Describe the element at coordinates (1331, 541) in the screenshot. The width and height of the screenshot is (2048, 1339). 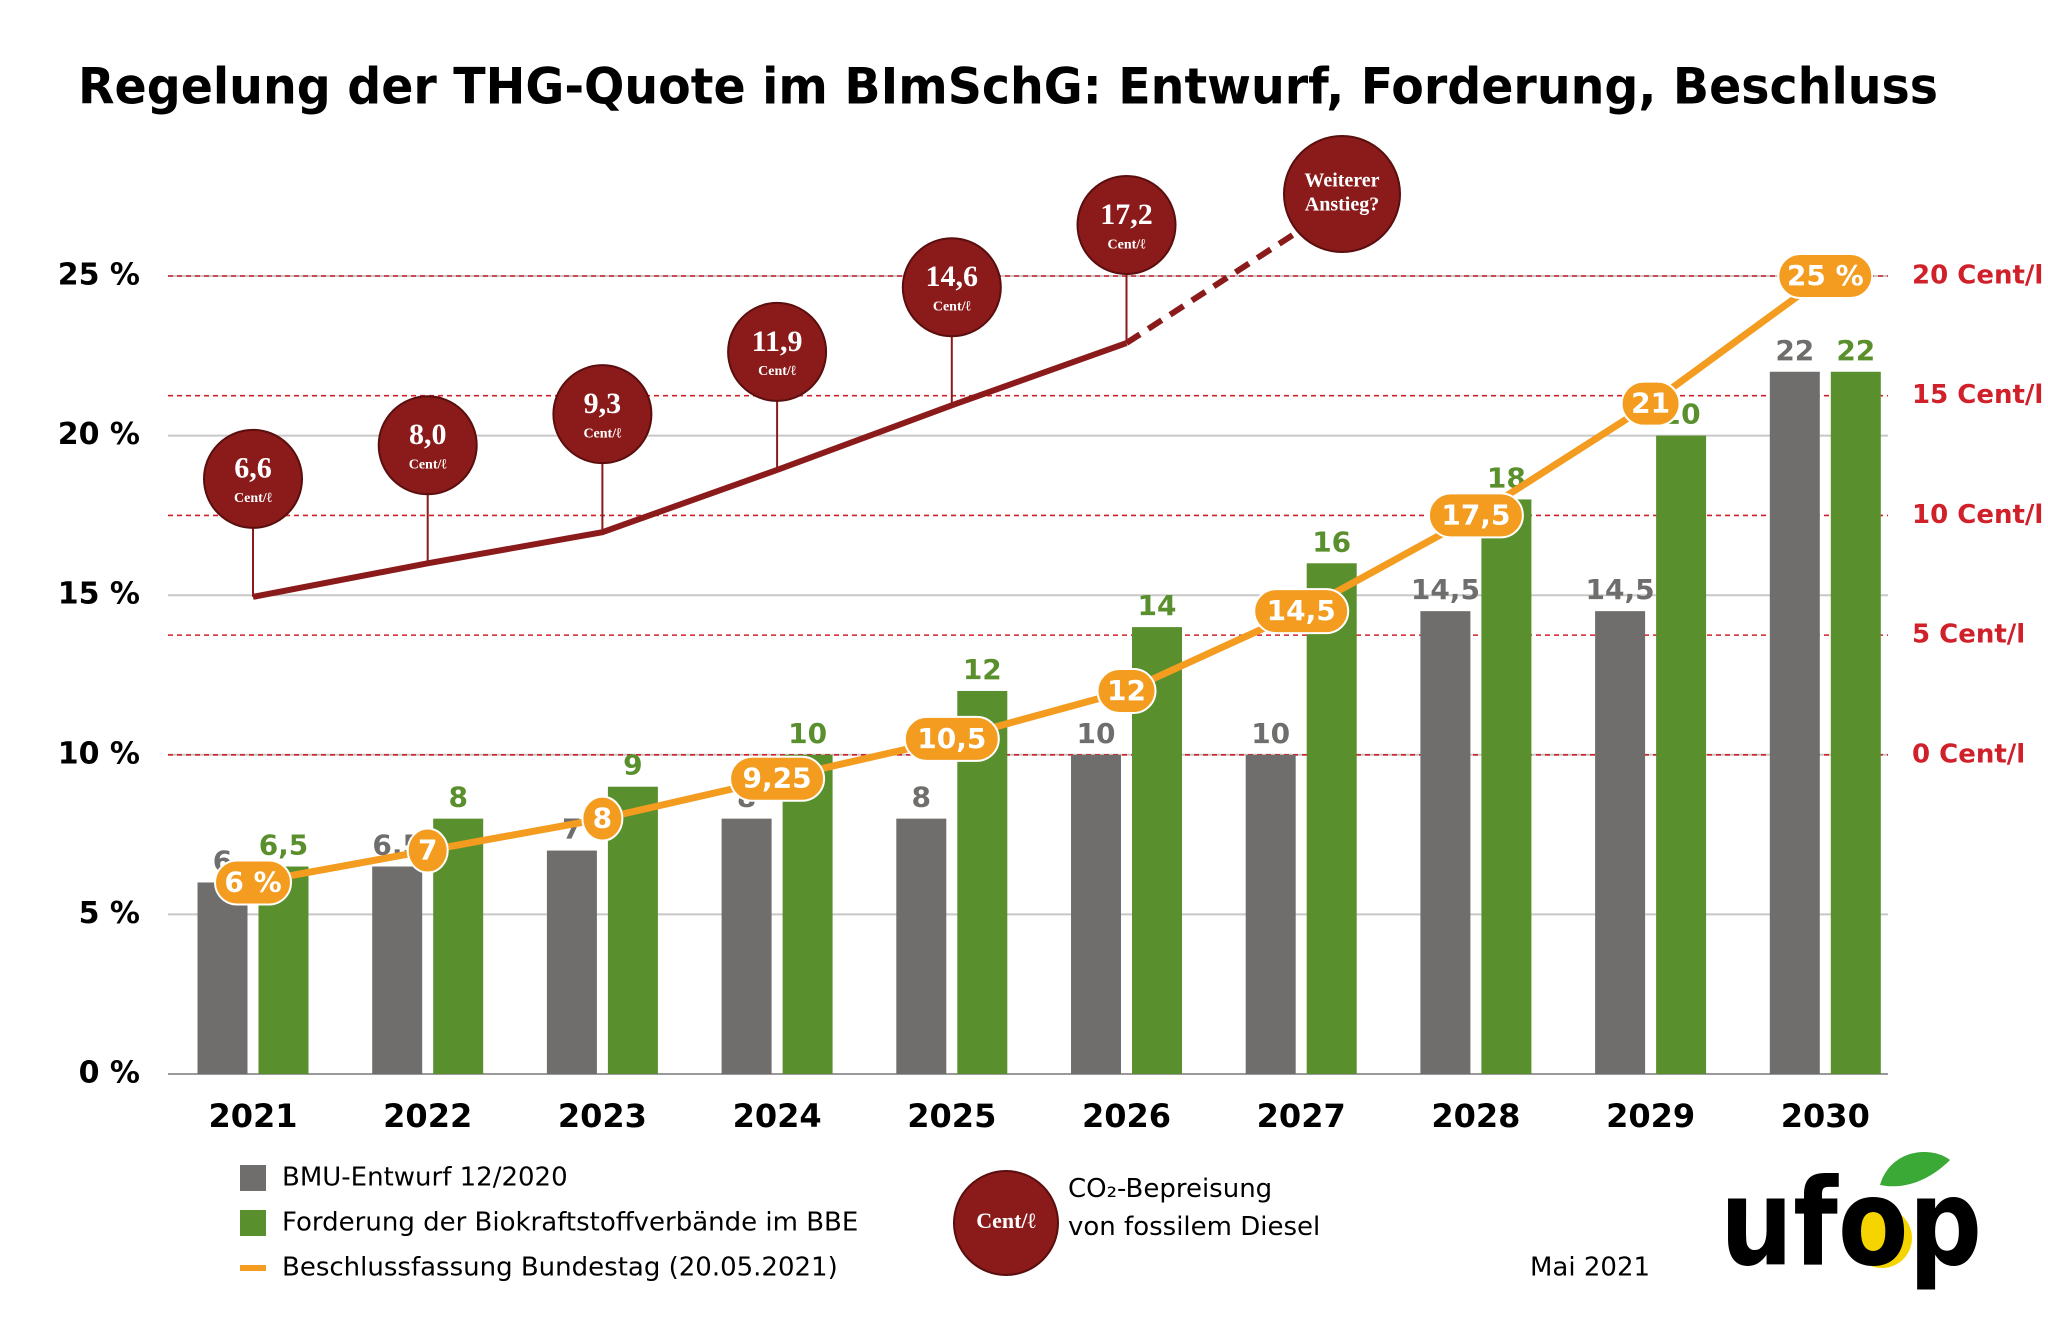
I see `bar-value-label: 16` at that location.